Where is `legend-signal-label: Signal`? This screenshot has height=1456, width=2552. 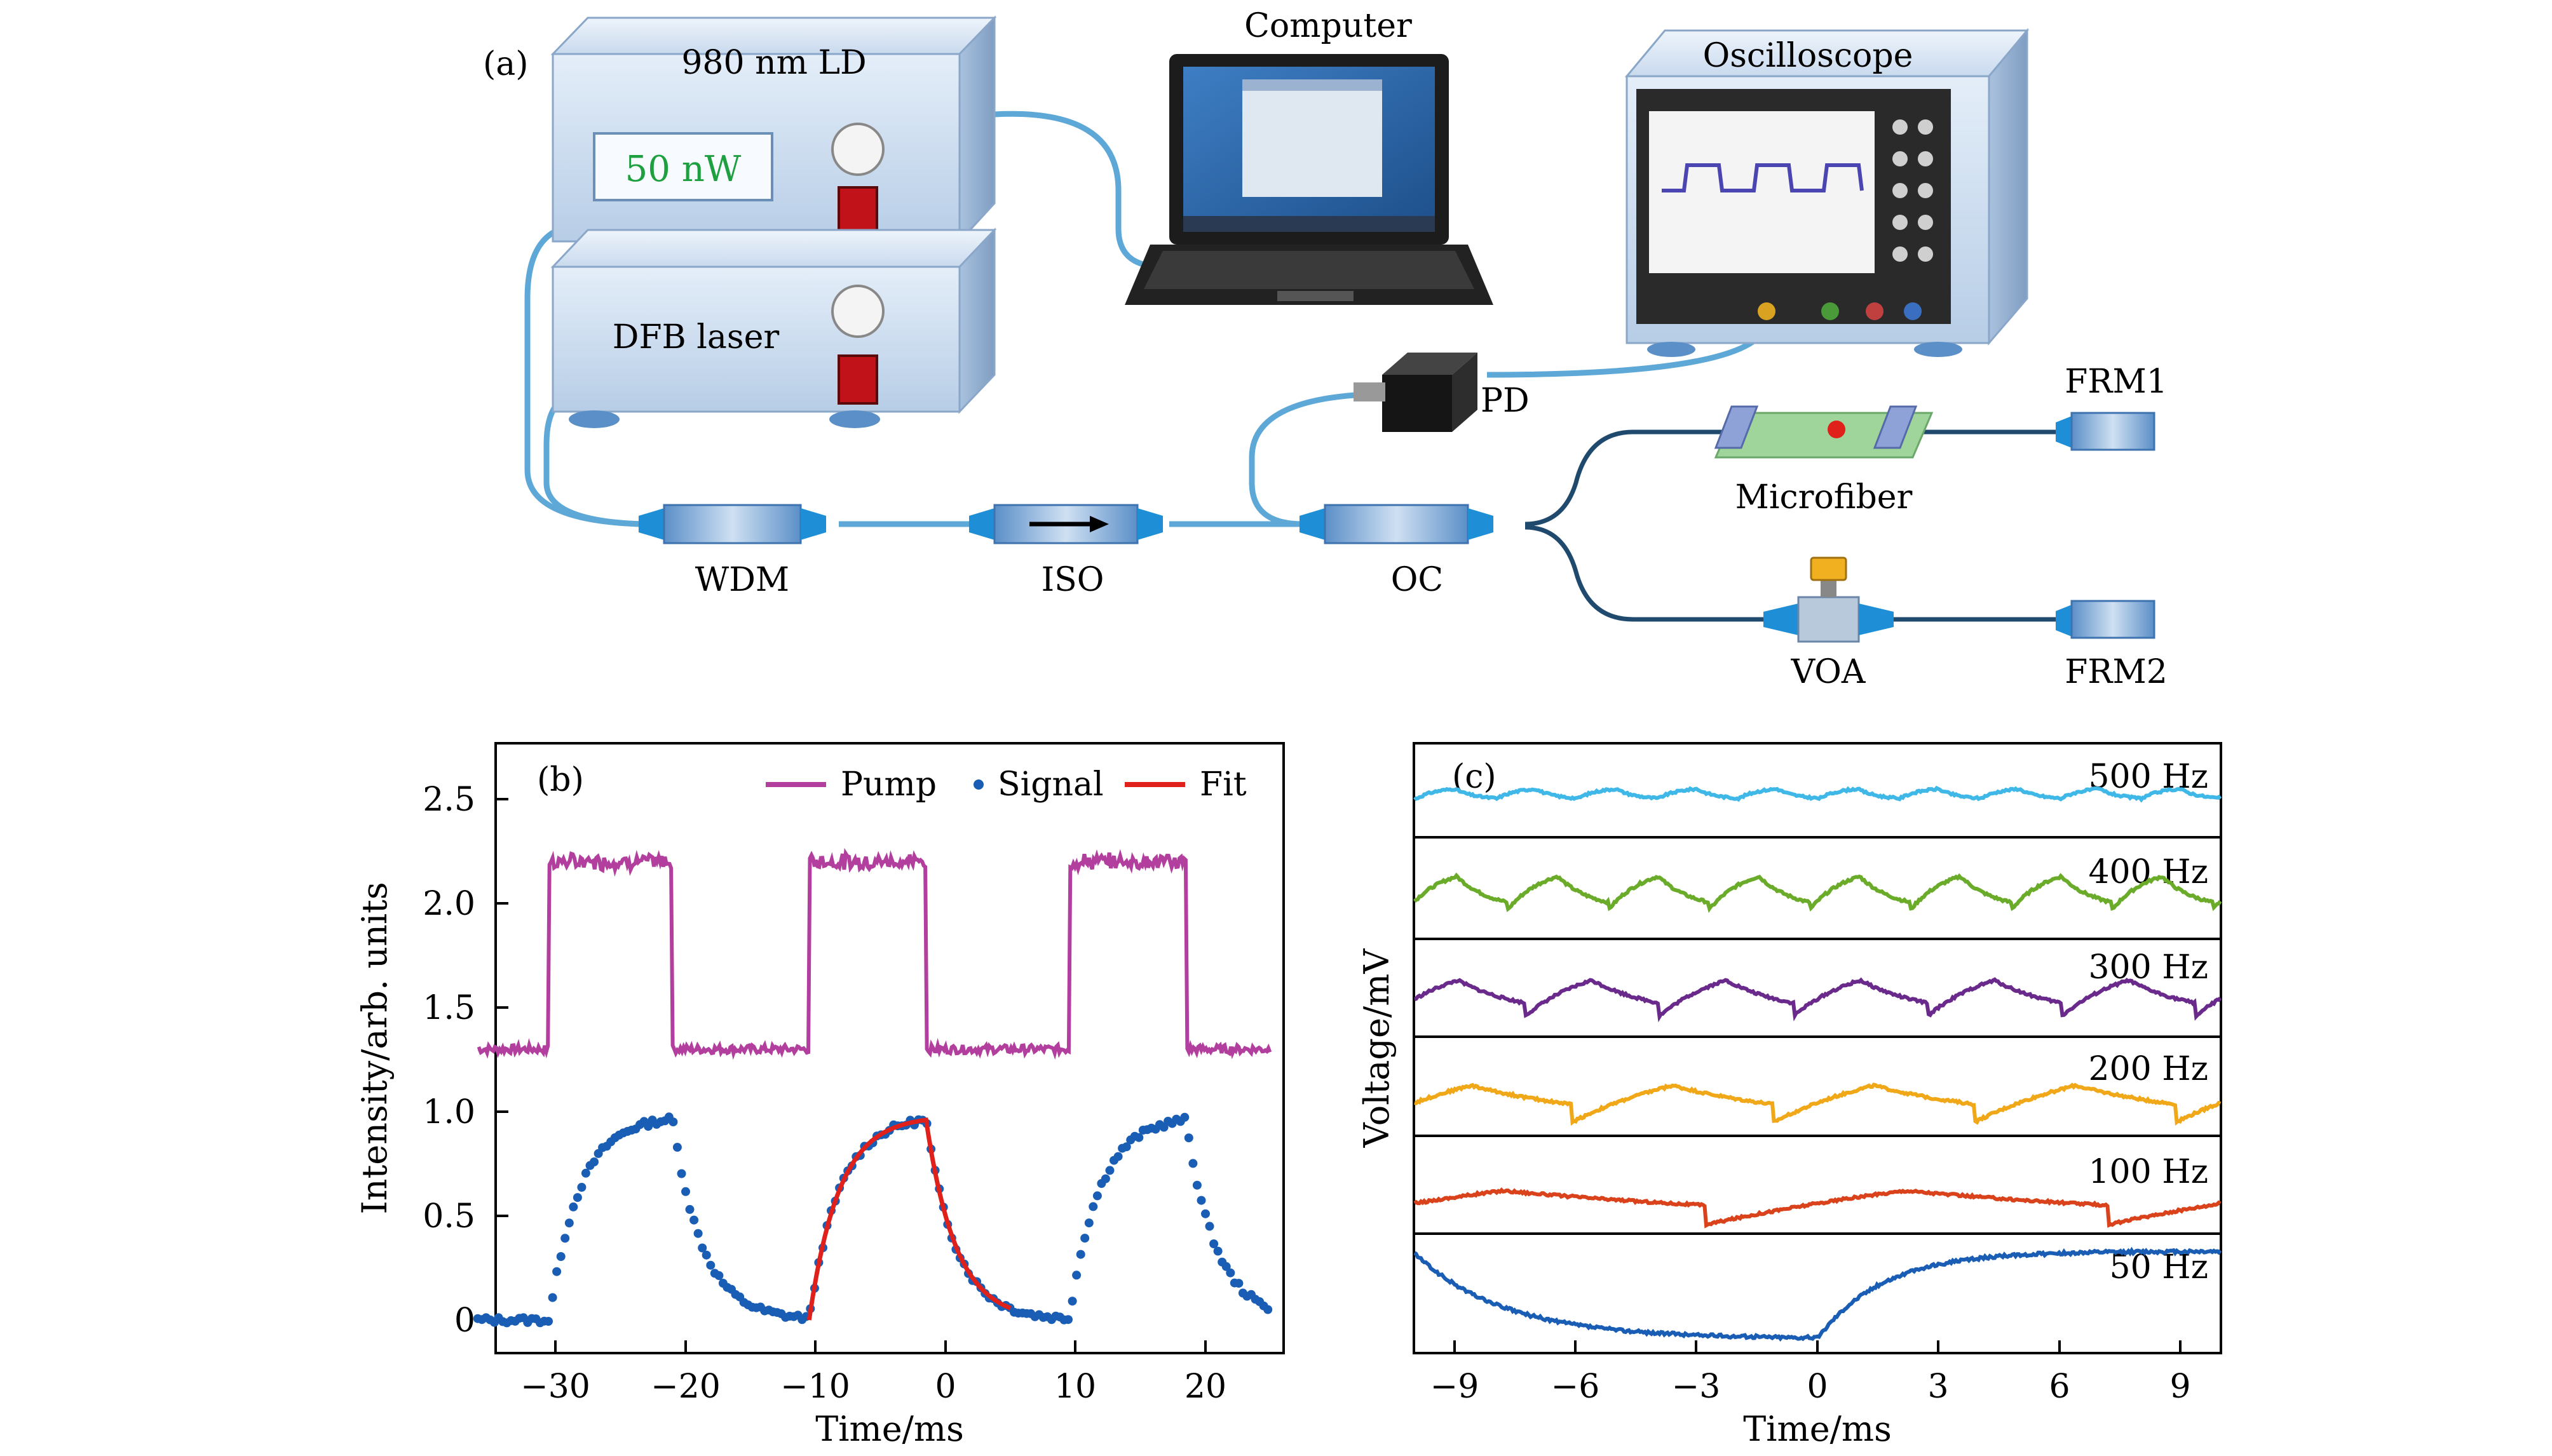
legend-signal-label: Signal is located at coordinates (1051, 784).